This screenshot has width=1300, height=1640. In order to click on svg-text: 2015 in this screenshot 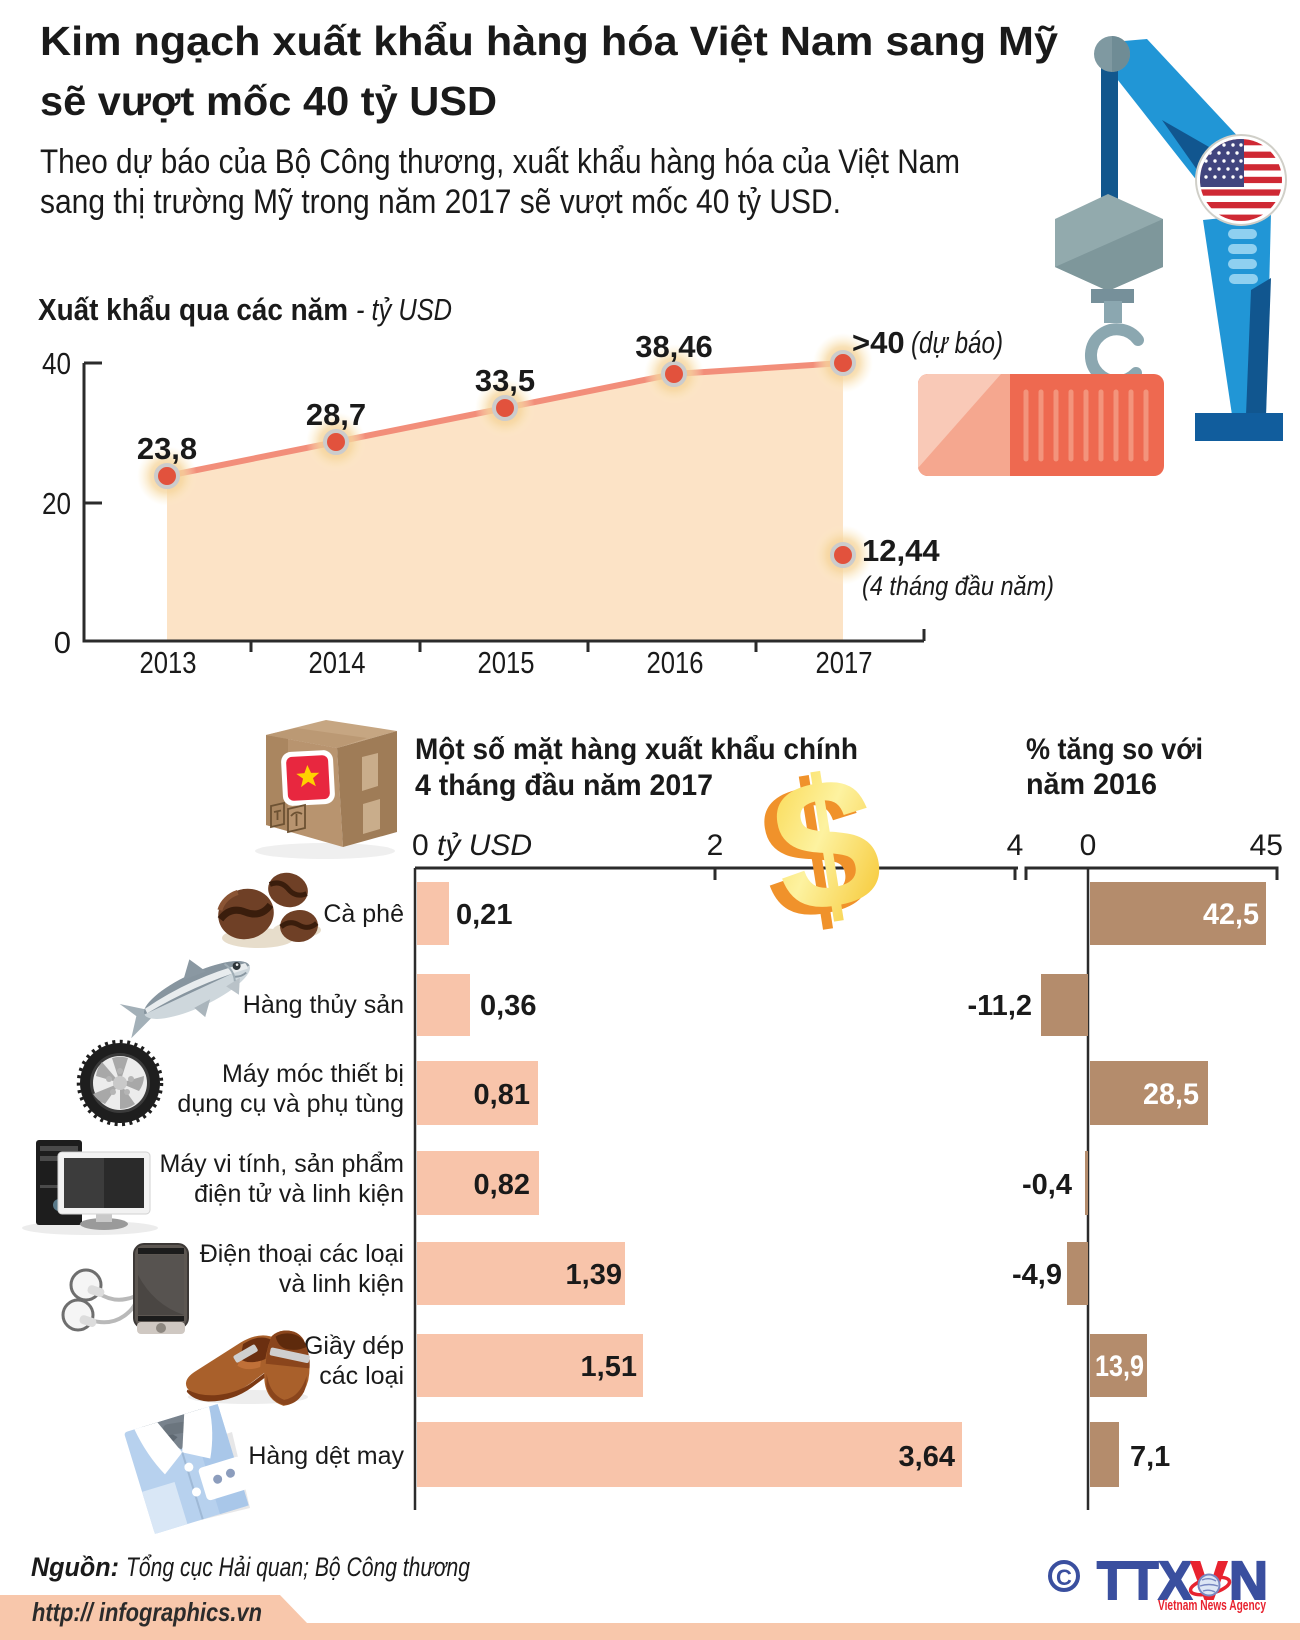, I will do `click(506, 662)`.